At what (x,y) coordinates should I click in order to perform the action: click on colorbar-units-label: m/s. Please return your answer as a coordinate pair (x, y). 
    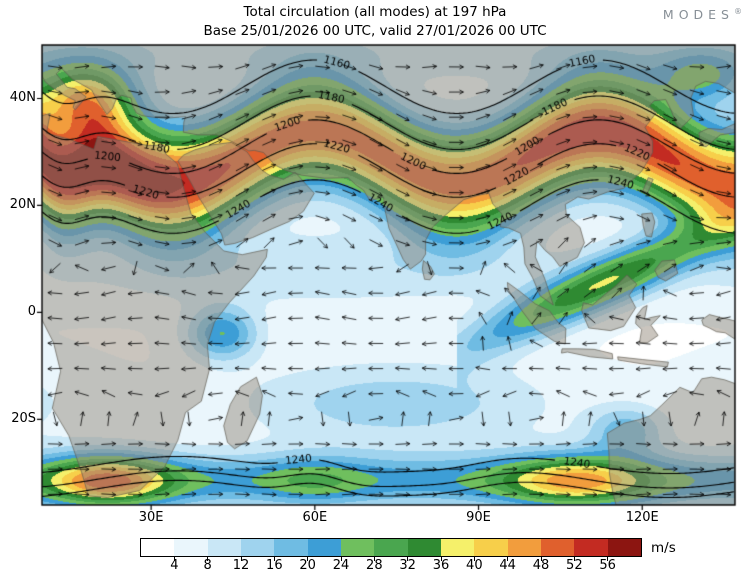
    Looking at the image, I should click on (663, 548).